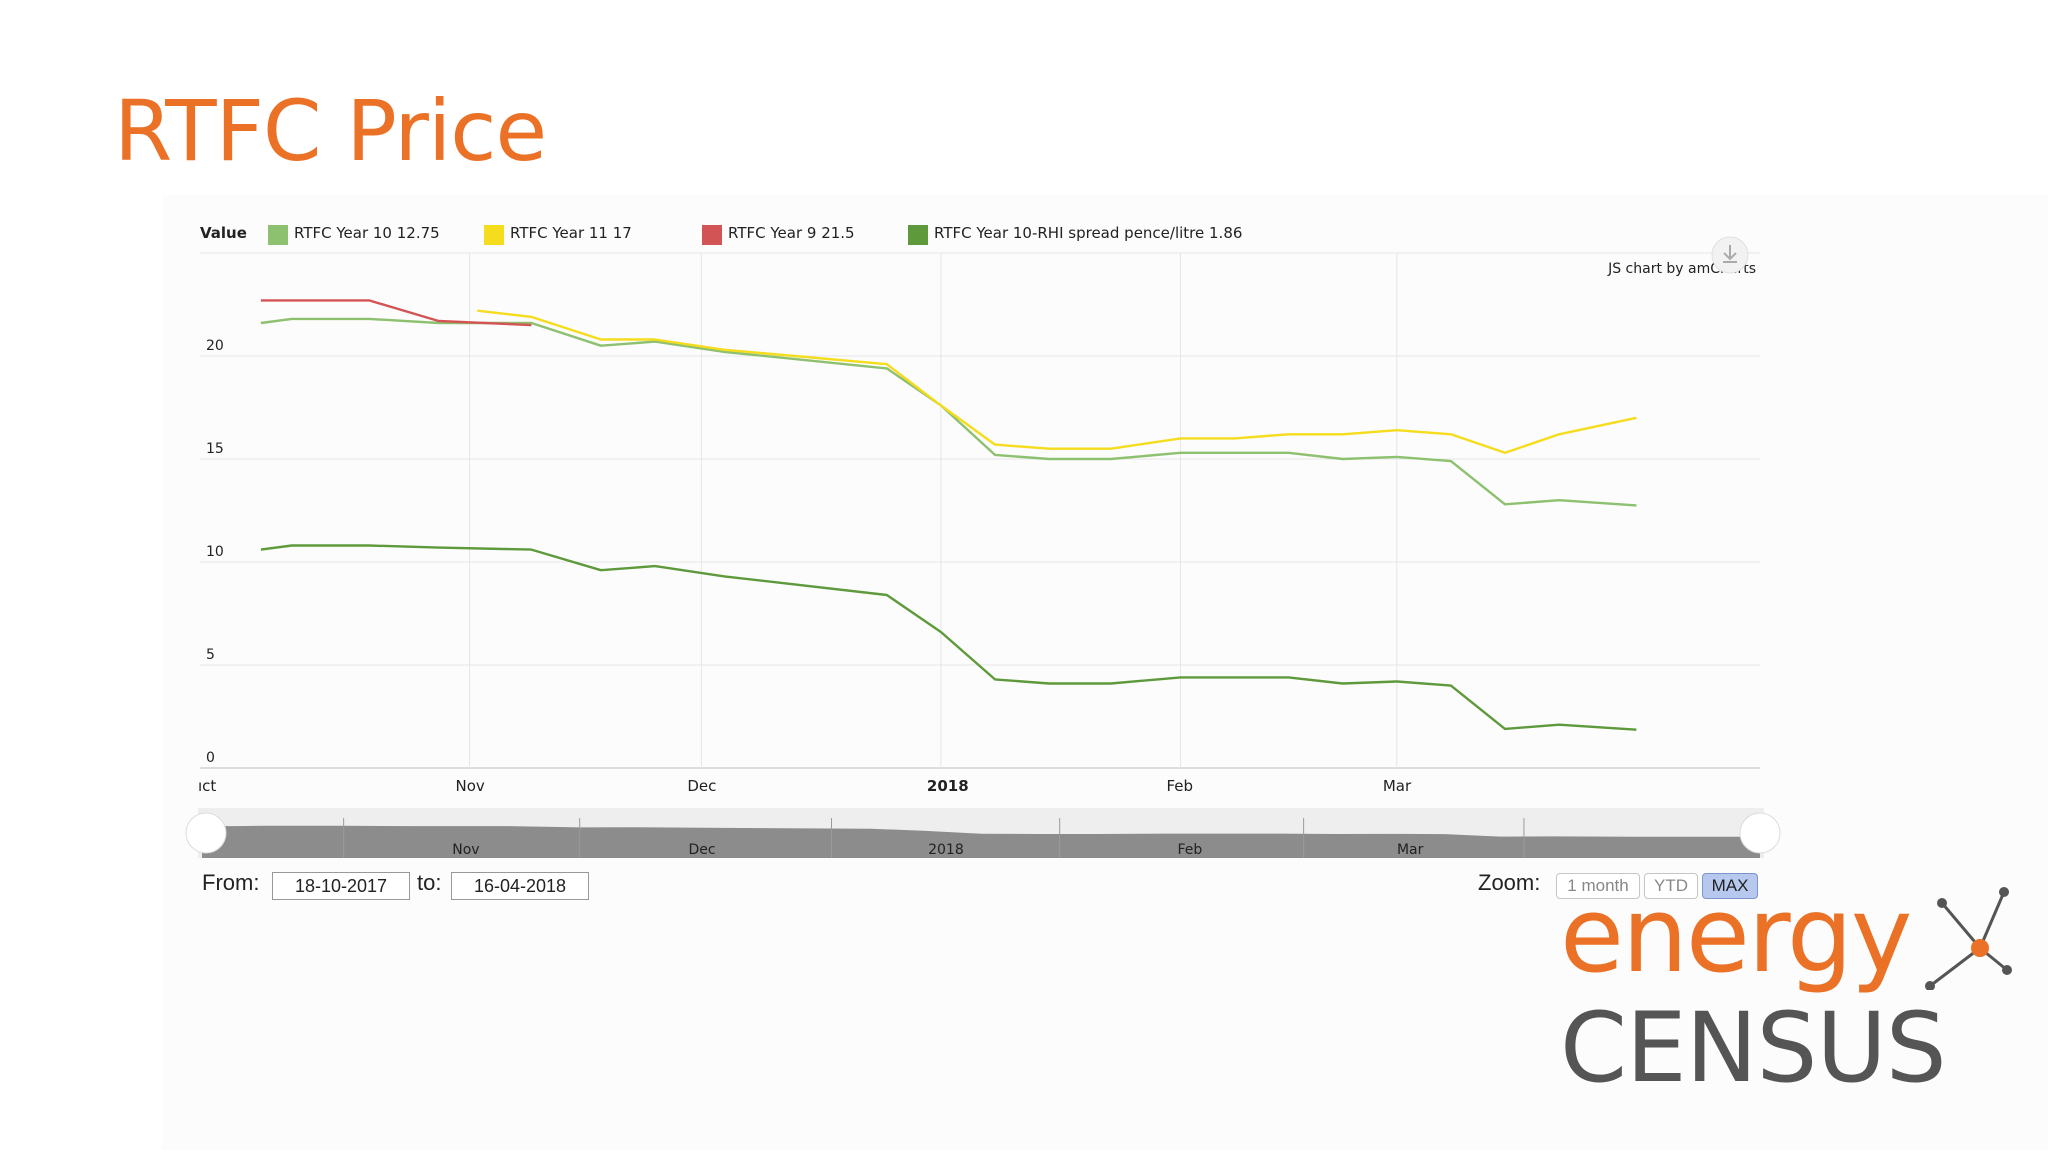  I want to click on y-tick-label: 20, so click(215, 346).